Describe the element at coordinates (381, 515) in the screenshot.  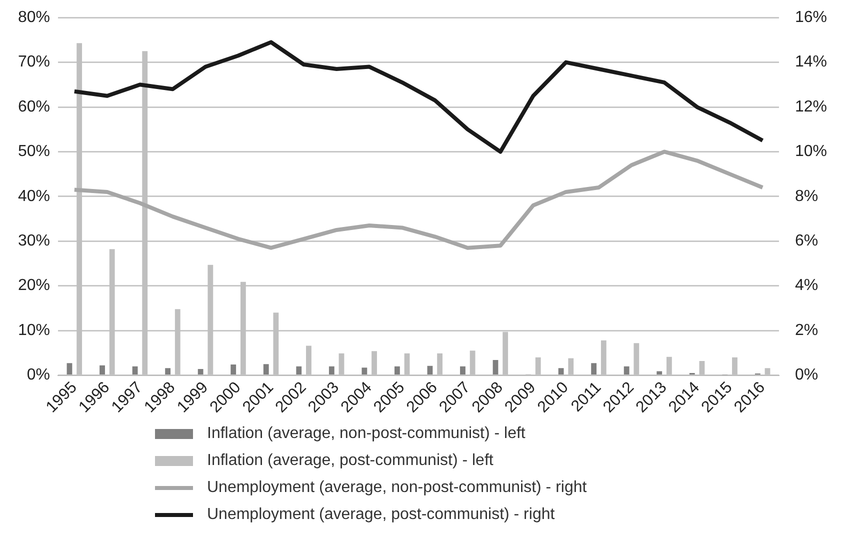
I see `legend-label: Unemployment (average, post-communist) - right` at that location.